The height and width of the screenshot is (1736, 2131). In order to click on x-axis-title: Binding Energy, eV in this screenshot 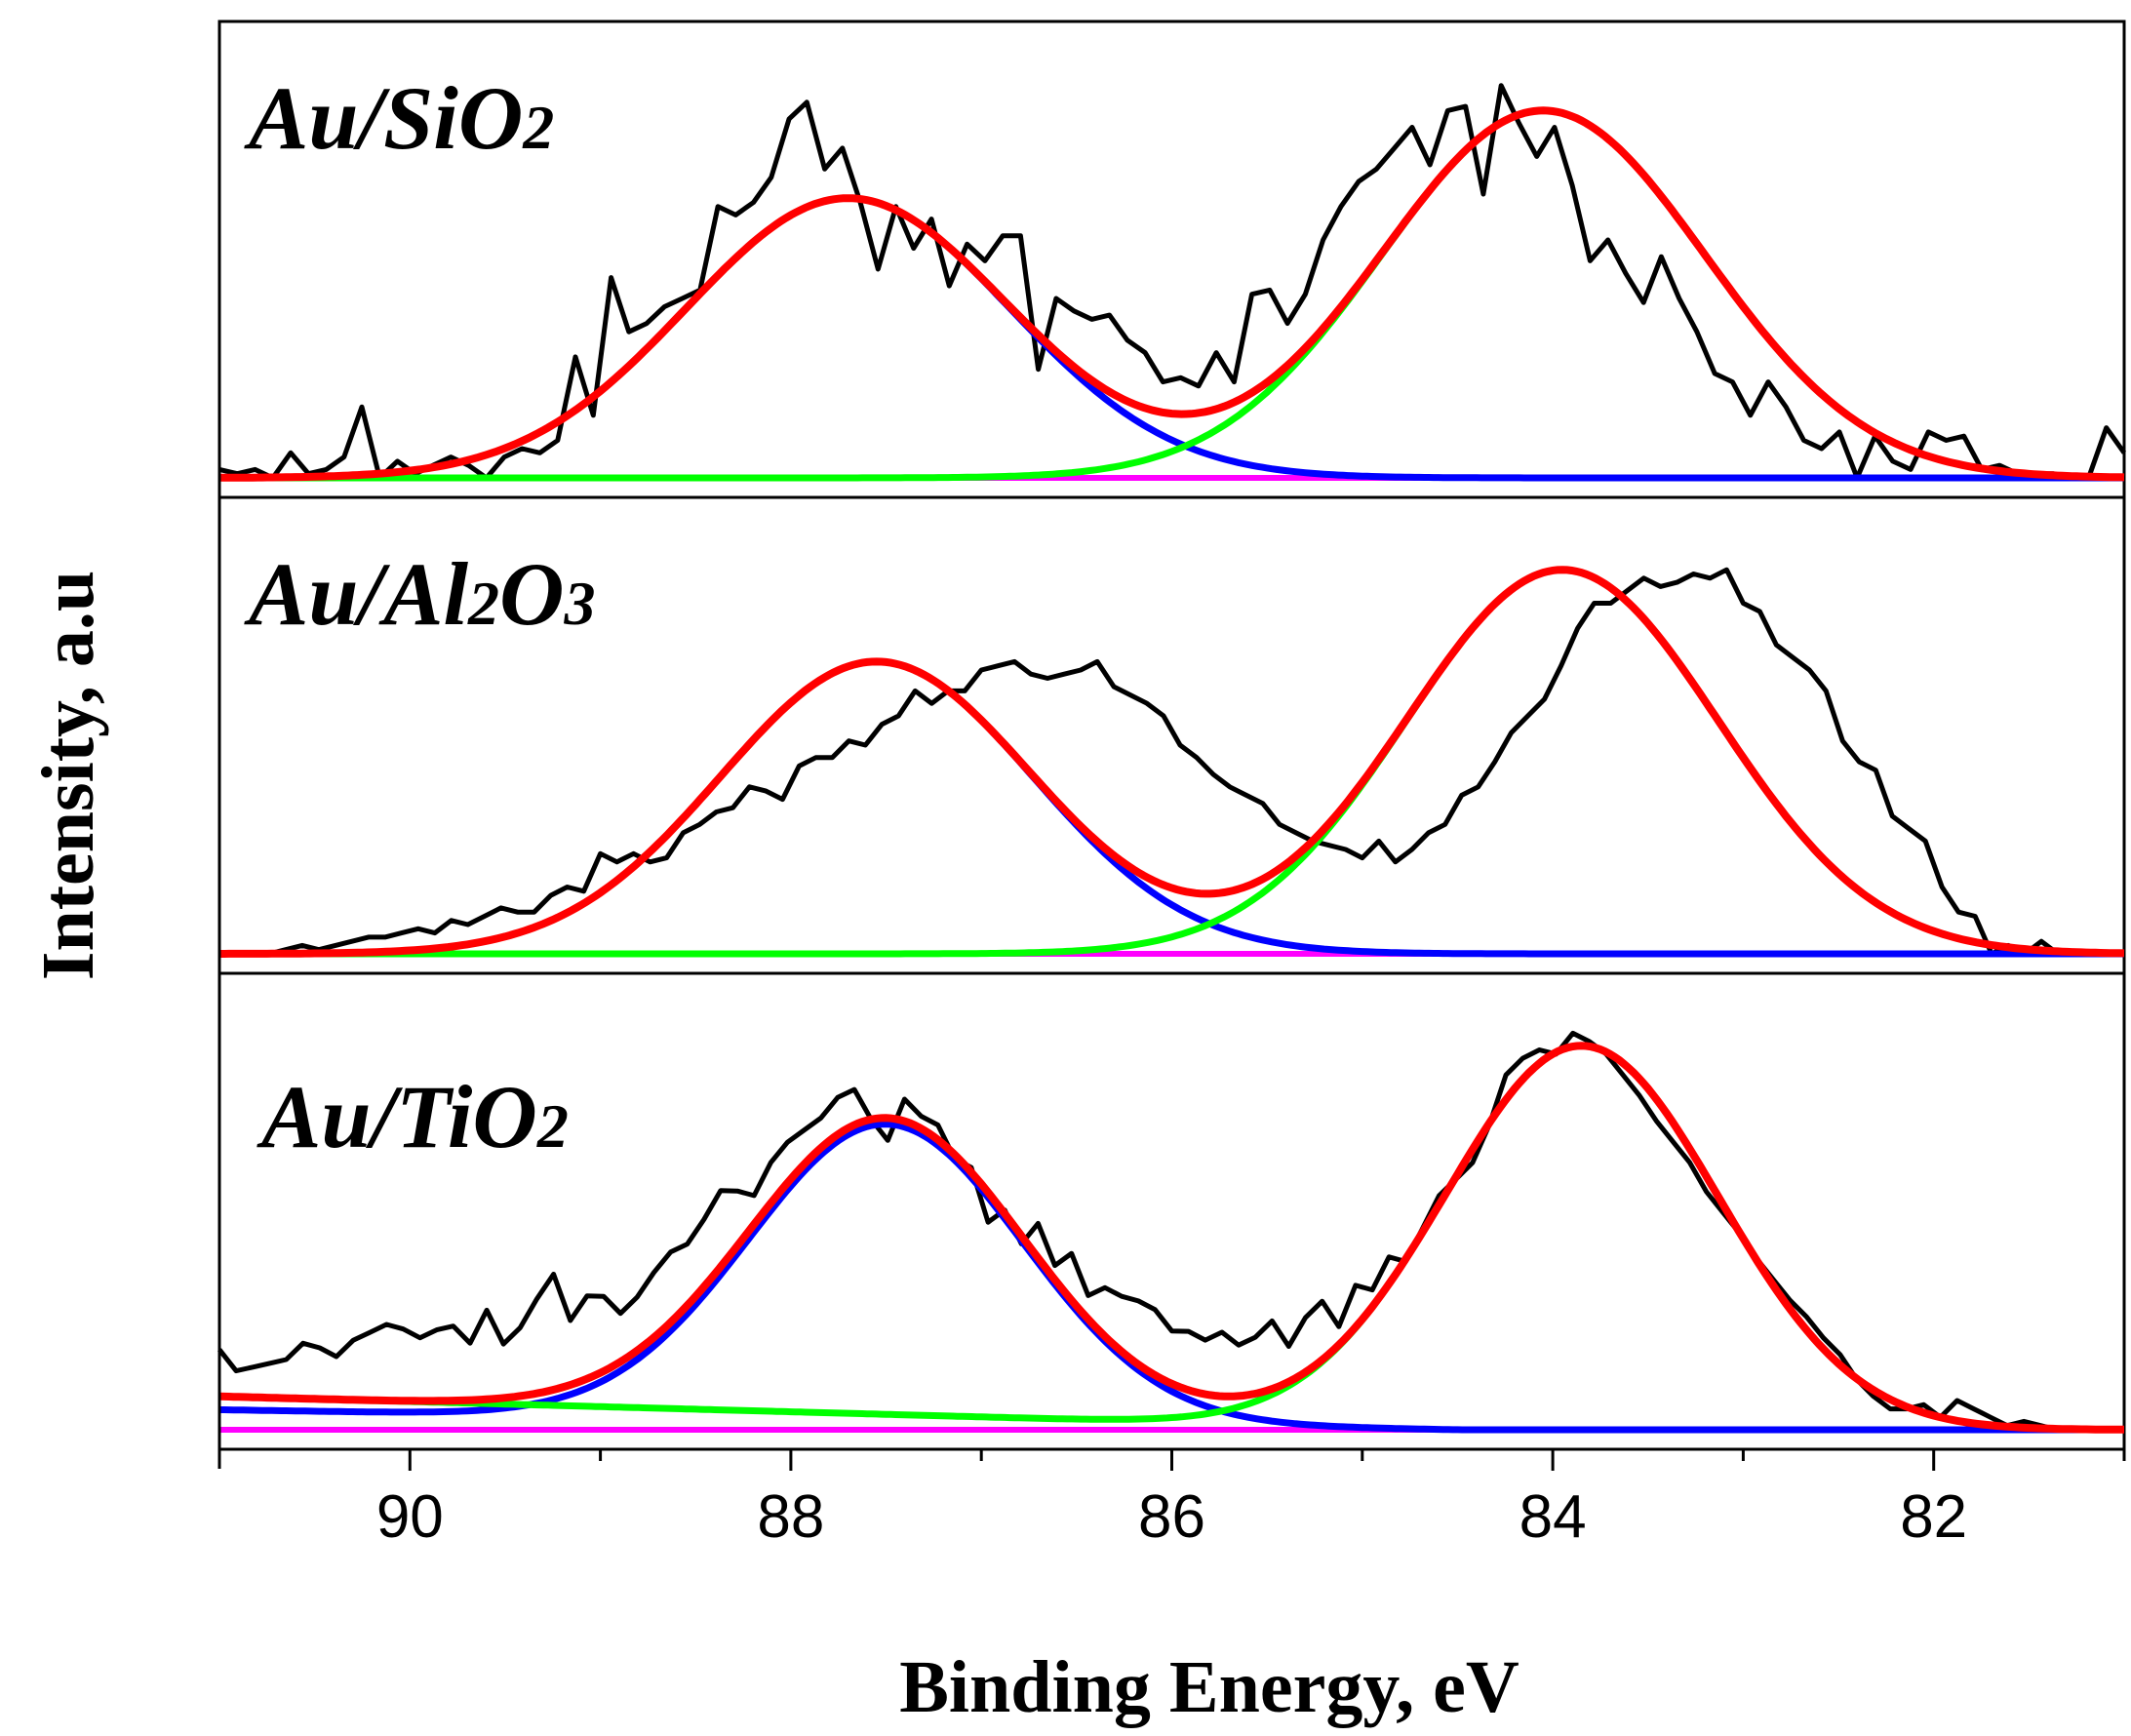, I will do `click(1209, 1687)`.